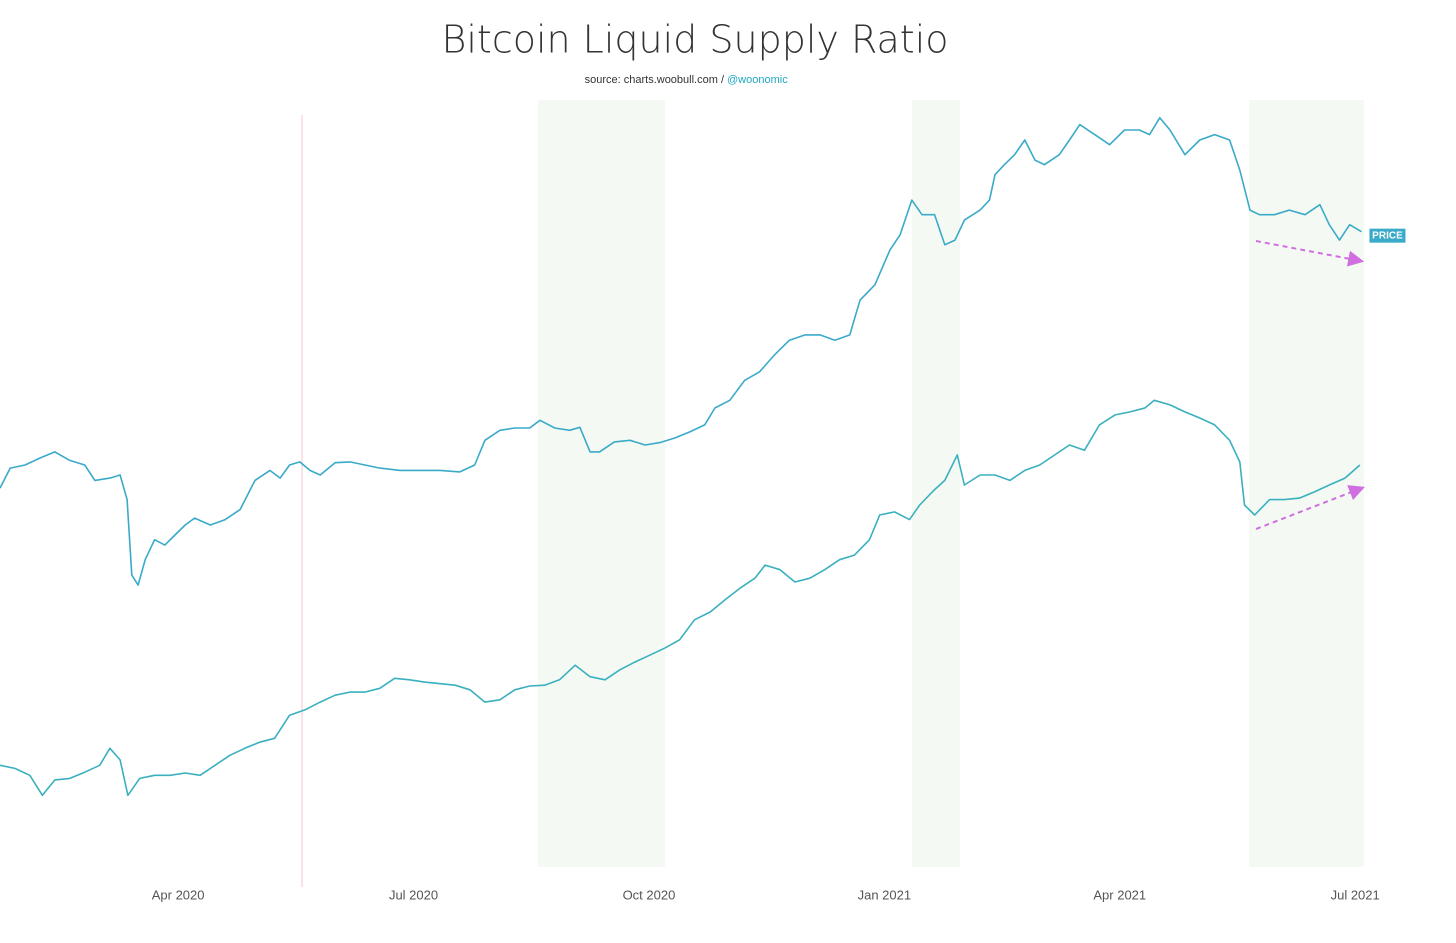 Image resolution: width=1456 pixels, height=943 pixels. What do you see at coordinates (1119, 894) in the screenshot?
I see `x-tick-label: Apr 2021` at bounding box center [1119, 894].